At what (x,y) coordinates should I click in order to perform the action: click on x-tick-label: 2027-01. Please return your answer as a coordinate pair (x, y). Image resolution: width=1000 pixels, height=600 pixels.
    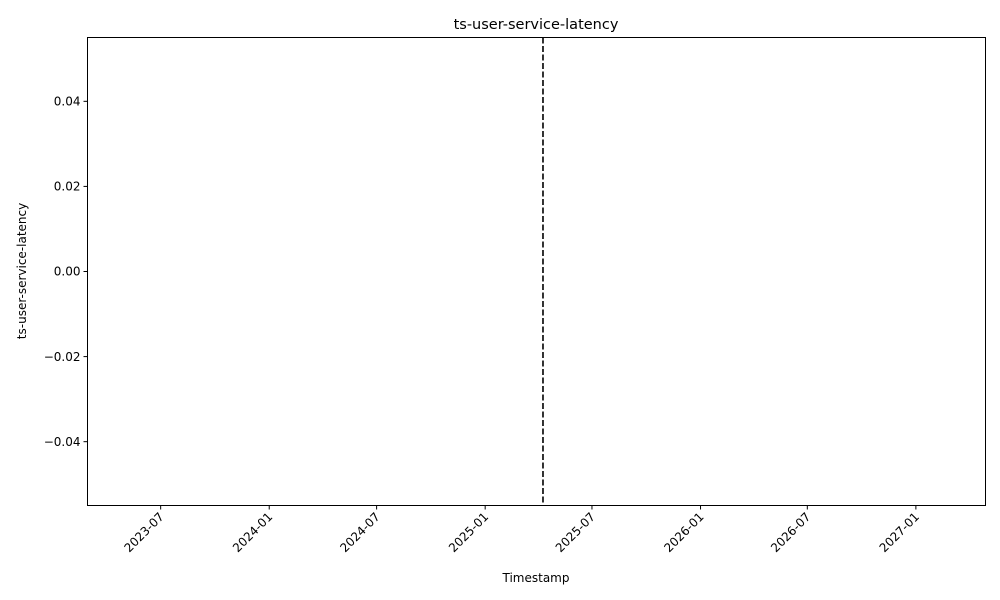
    Looking at the image, I should click on (899, 532).